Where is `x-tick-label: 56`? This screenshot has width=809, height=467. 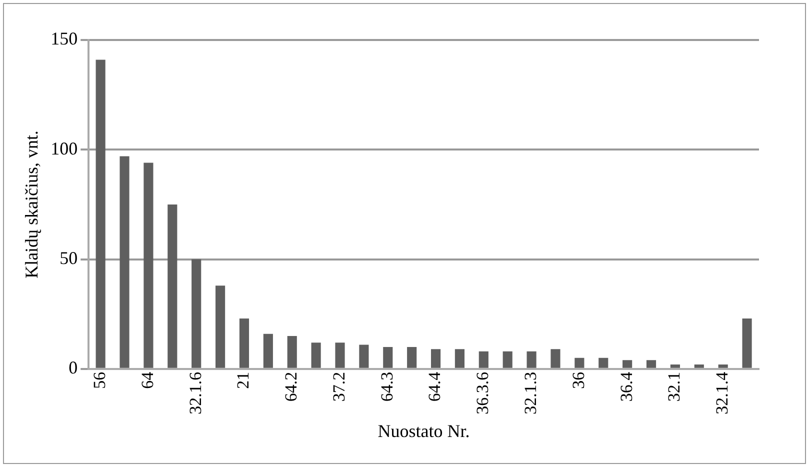
x-tick-label: 56 is located at coordinates (100, 380).